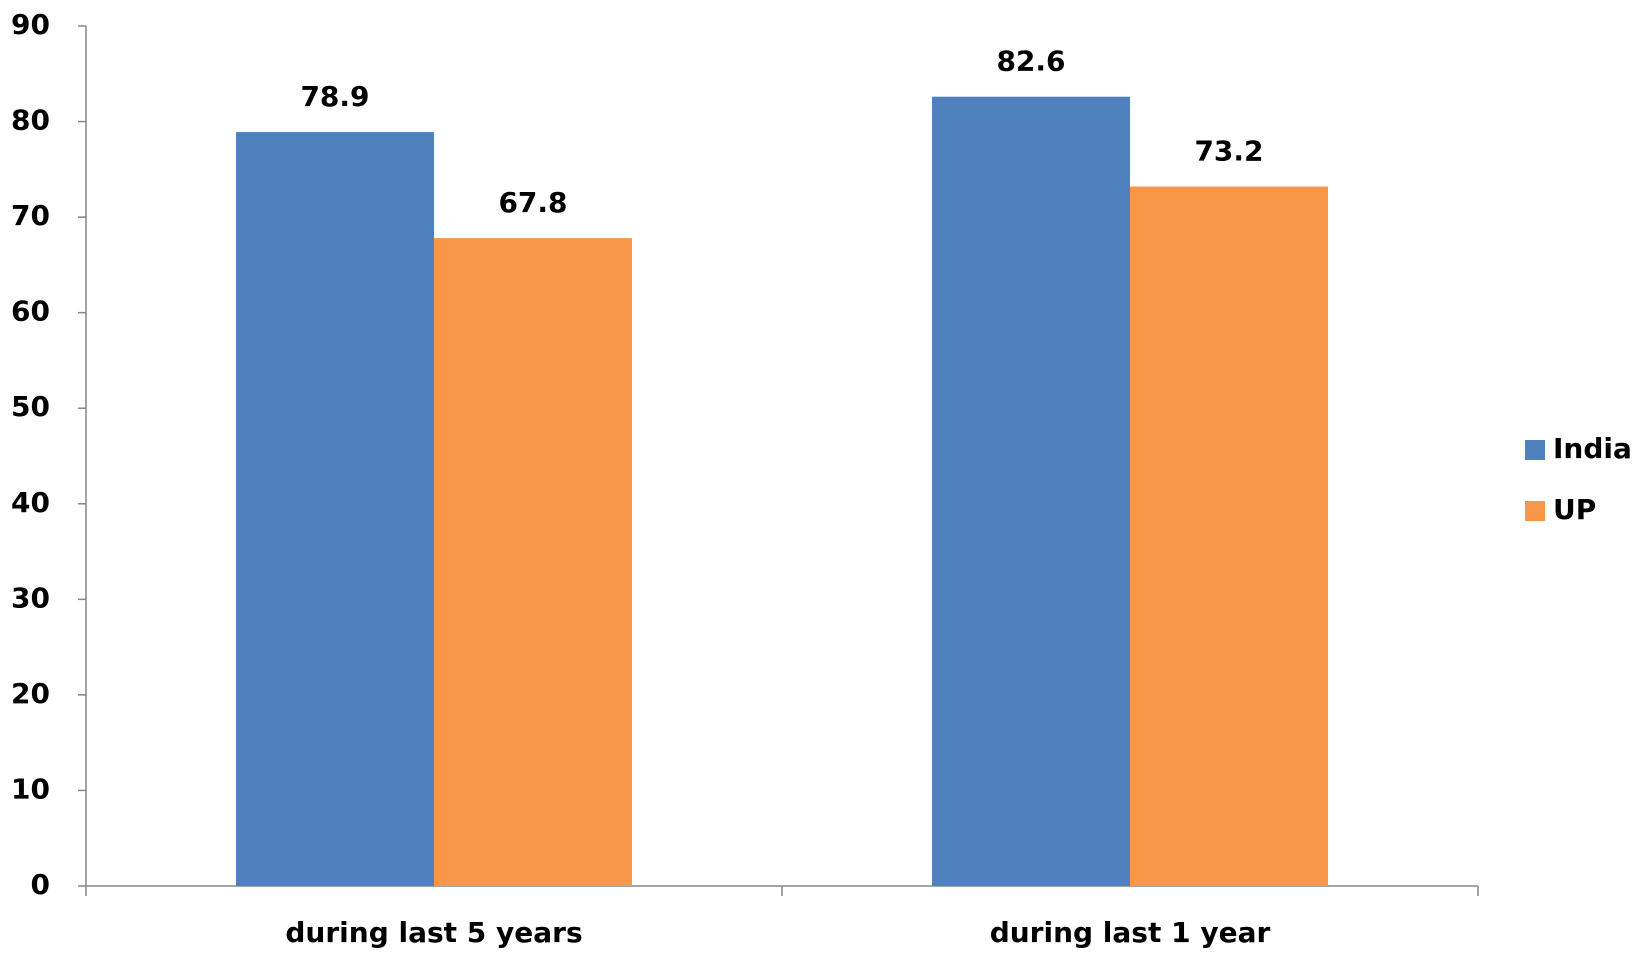 The width and height of the screenshot is (1636, 953). What do you see at coordinates (30, 406) in the screenshot?
I see `y-tick-label: 50` at bounding box center [30, 406].